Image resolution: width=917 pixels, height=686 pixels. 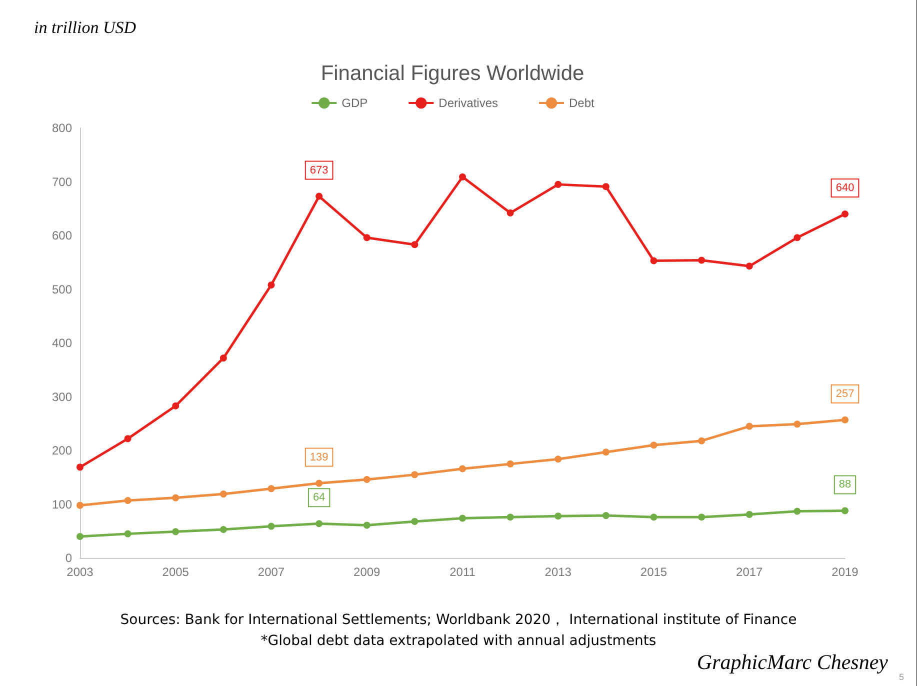 What do you see at coordinates (176, 572) in the screenshot?
I see `x-tick-label: 2005` at bounding box center [176, 572].